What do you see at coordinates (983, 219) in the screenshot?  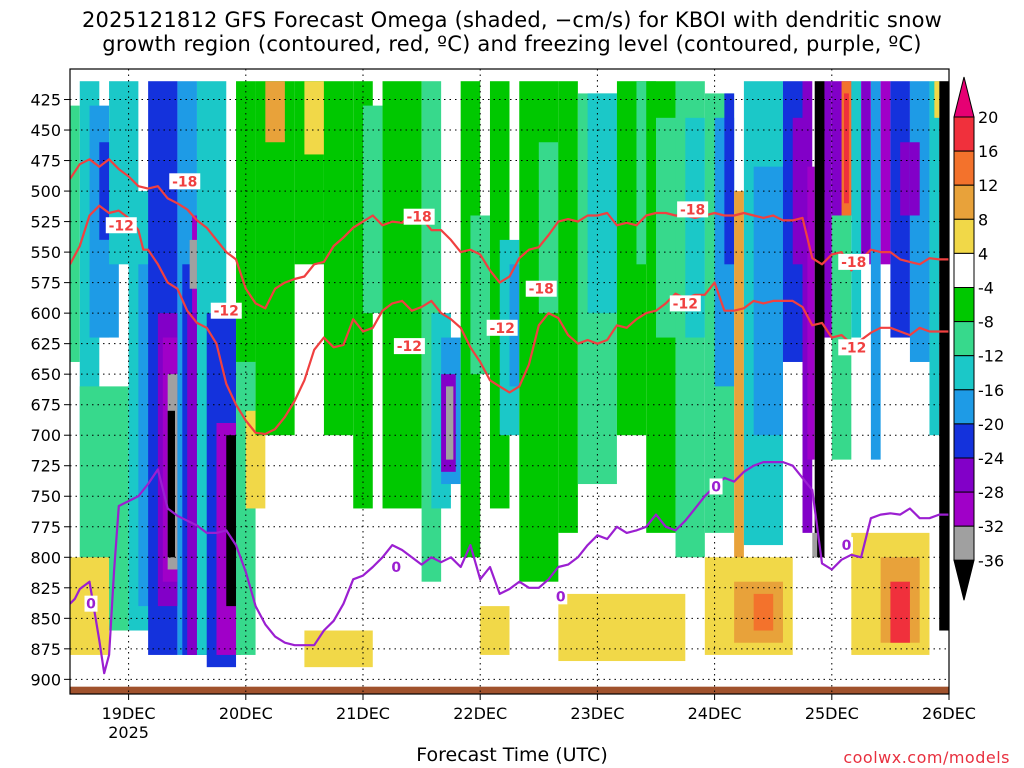 I see `colorbar-label-3: 8` at bounding box center [983, 219].